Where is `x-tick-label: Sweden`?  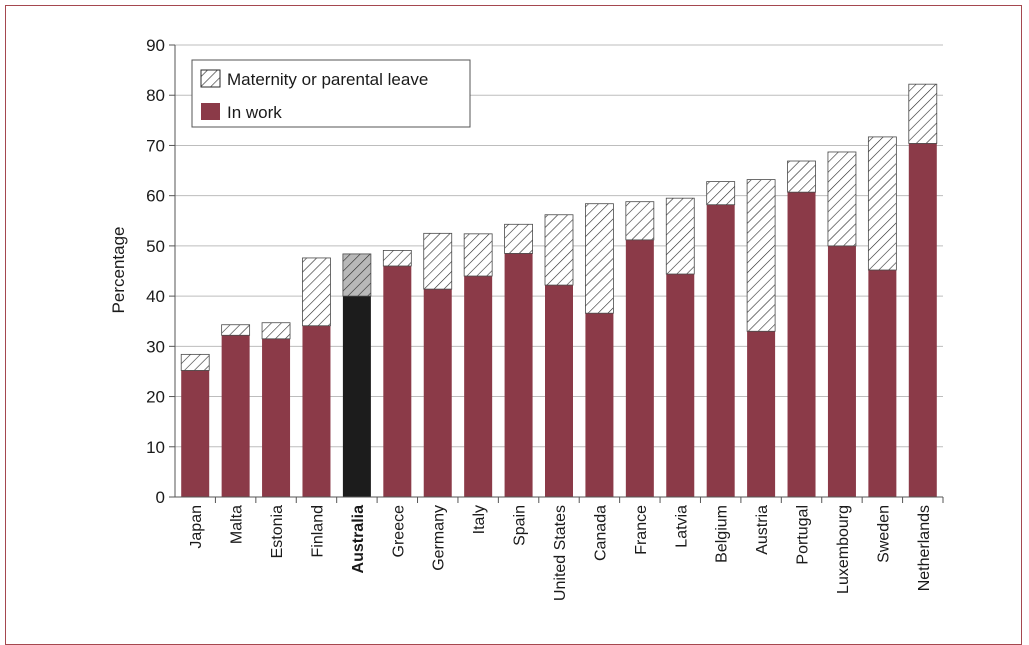 x-tick-label: Sweden is located at coordinates (883, 534).